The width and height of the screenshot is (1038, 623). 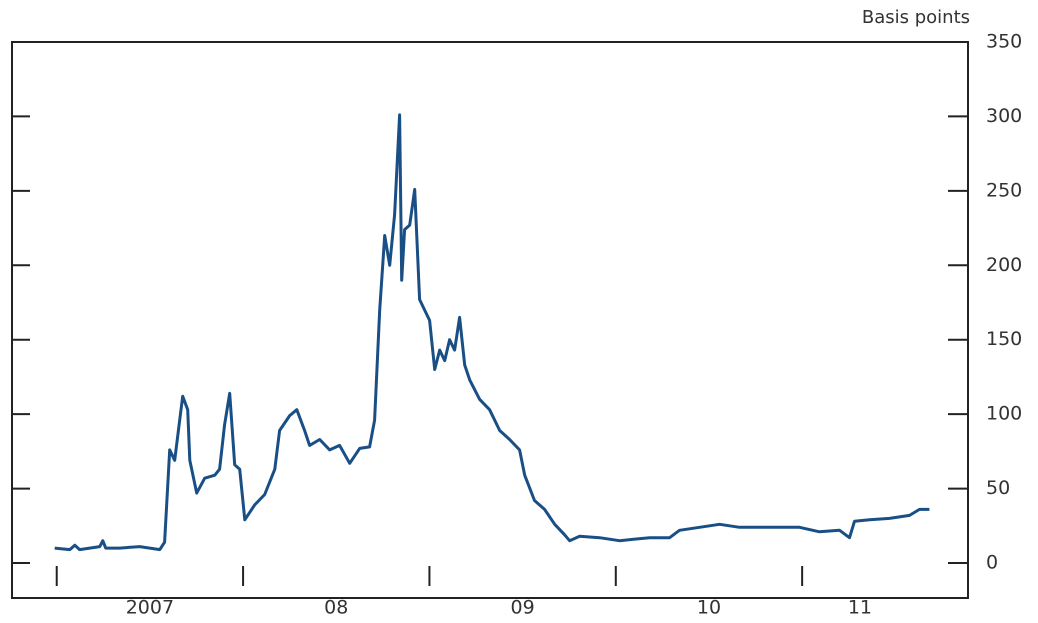 I want to click on y-tick-label: 150, so click(x=1004, y=339).